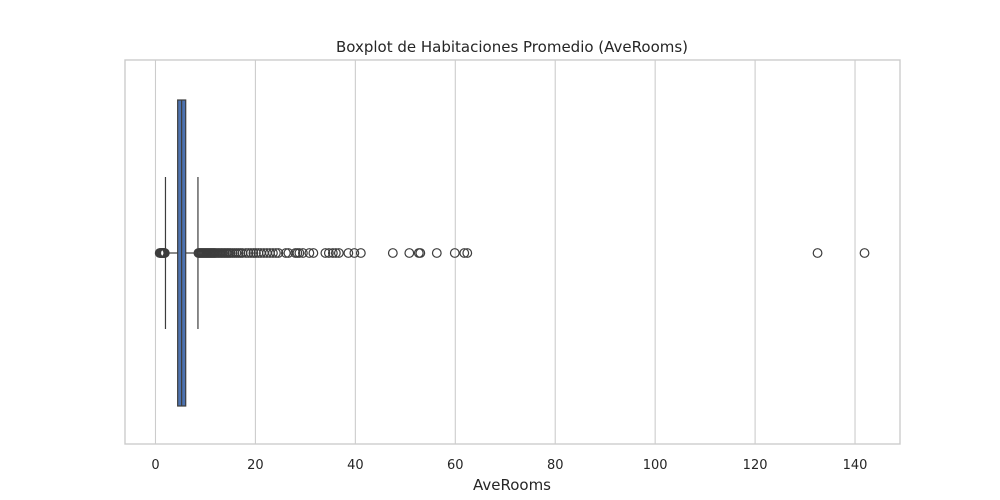  What do you see at coordinates (755, 465) in the screenshot?
I see `x-tick-label-120: 120` at bounding box center [755, 465].